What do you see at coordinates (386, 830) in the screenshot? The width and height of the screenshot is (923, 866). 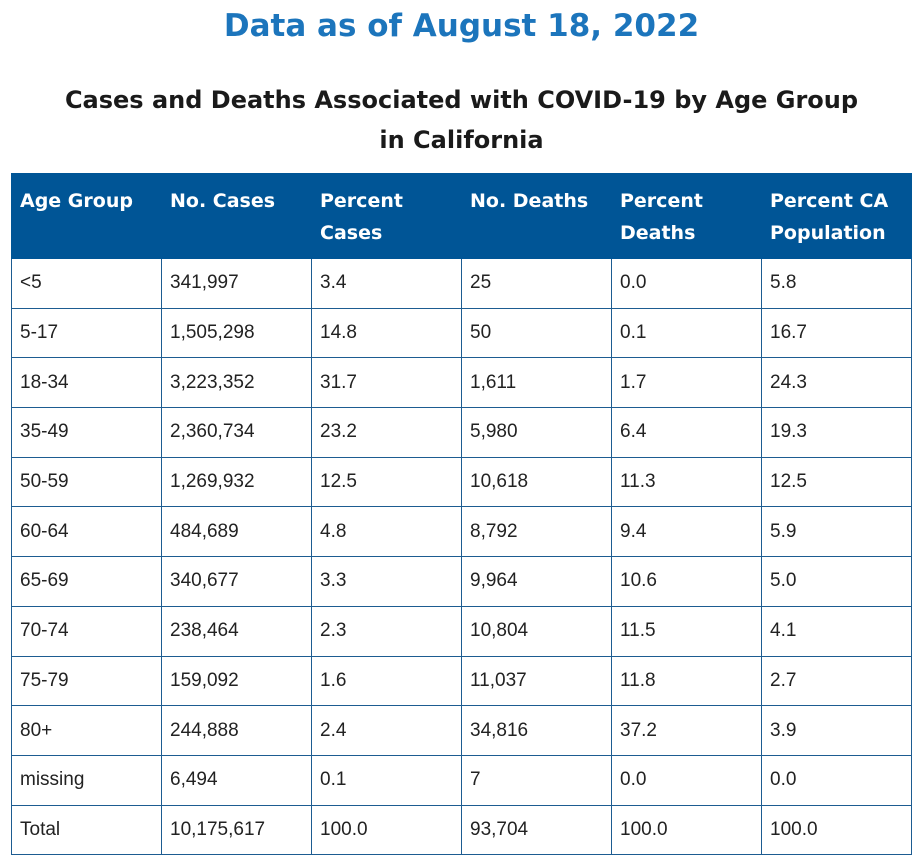 I see `cell-percent-cases: 100.0` at bounding box center [386, 830].